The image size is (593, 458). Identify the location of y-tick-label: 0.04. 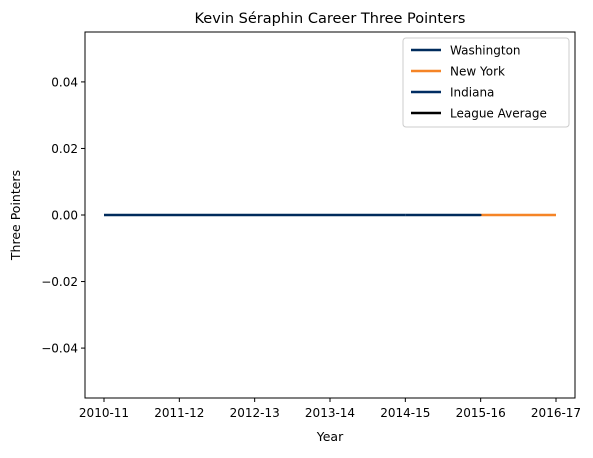
(64, 82).